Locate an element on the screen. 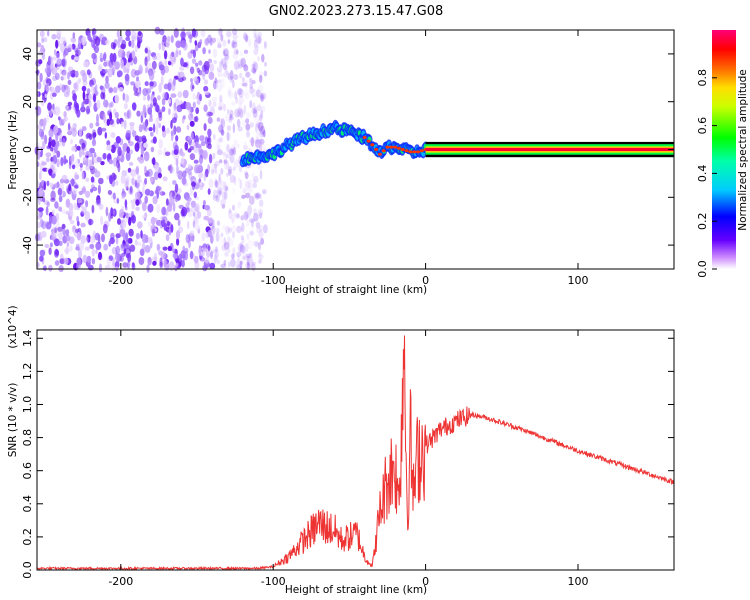 Image resolution: width=750 pixels, height=600 pixels. spectrogram-y-label: Frequency (Hz) is located at coordinates (13, 149).